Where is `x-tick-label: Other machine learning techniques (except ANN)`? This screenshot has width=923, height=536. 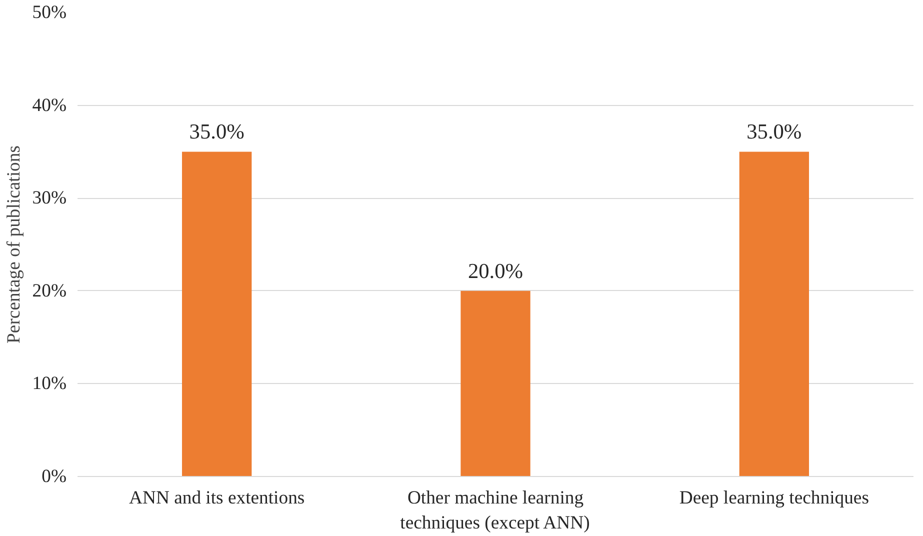 x-tick-label: Other machine learning techniques (except ANN) is located at coordinates (495, 511).